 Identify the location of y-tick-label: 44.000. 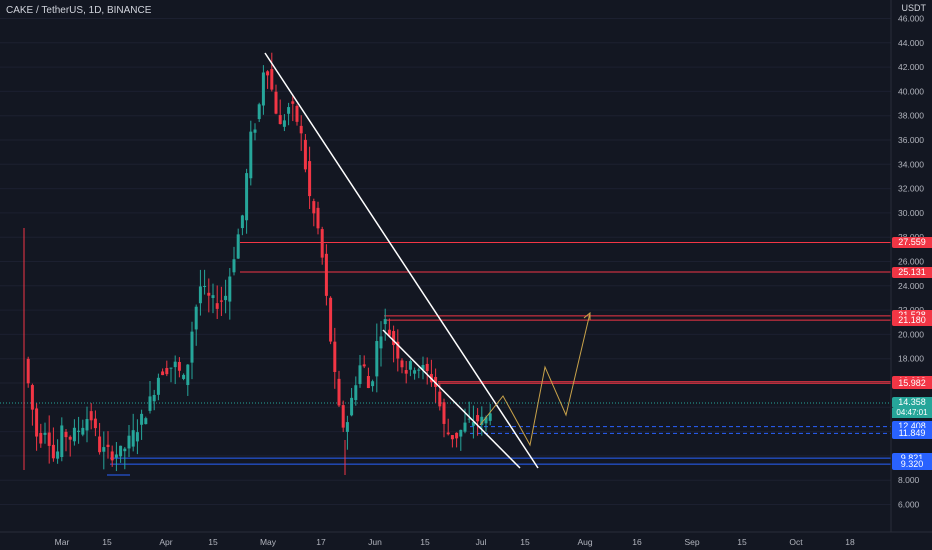
(911, 43).